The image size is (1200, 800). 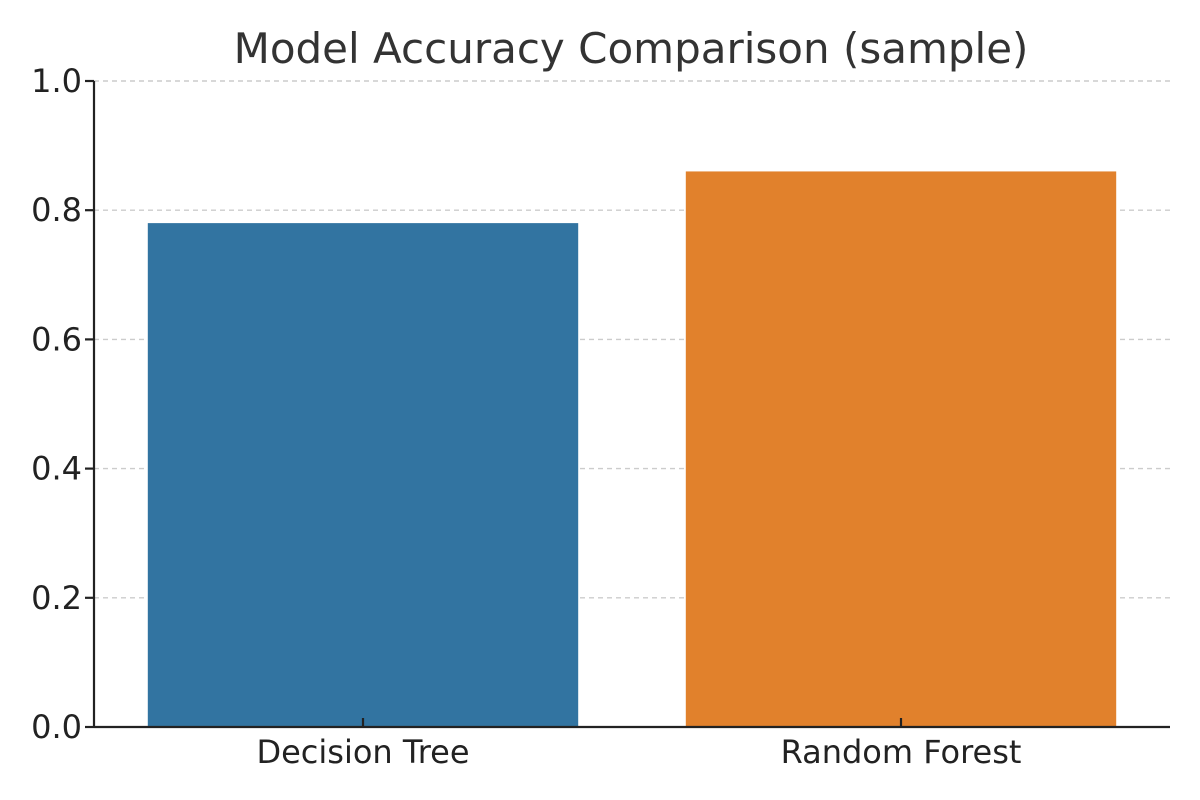 I want to click on y-tick-label-3: 0.6, so click(x=56, y=339).